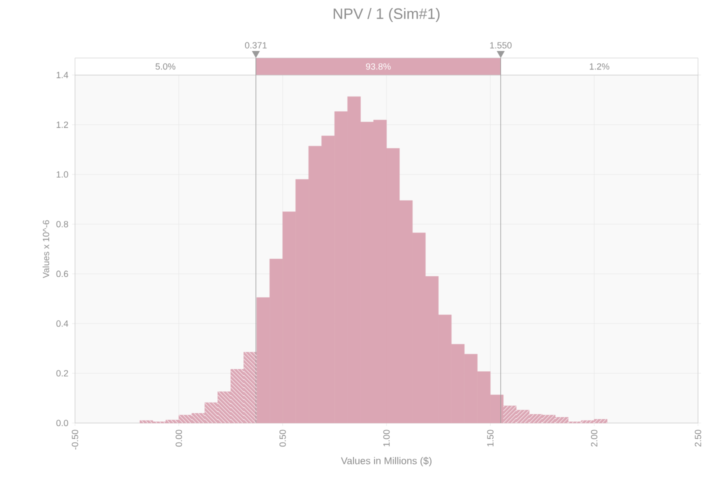 The height and width of the screenshot is (486, 704). Describe the element at coordinates (256, 45) in the screenshot. I see `ref-line-label: 0.371` at that location.